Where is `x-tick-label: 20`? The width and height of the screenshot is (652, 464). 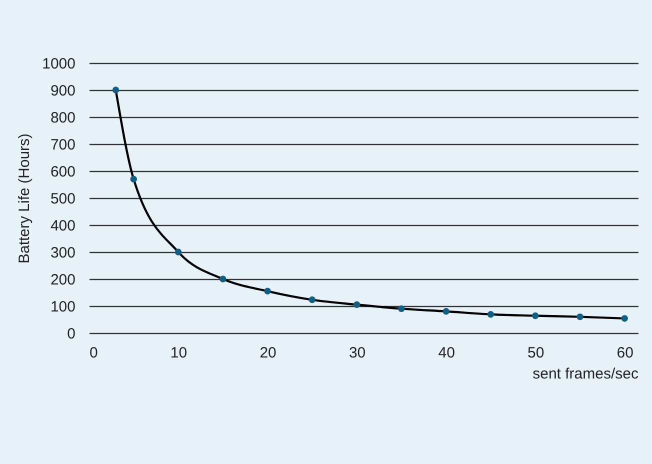
x-tick-label: 20 is located at coordinates (268, 353).